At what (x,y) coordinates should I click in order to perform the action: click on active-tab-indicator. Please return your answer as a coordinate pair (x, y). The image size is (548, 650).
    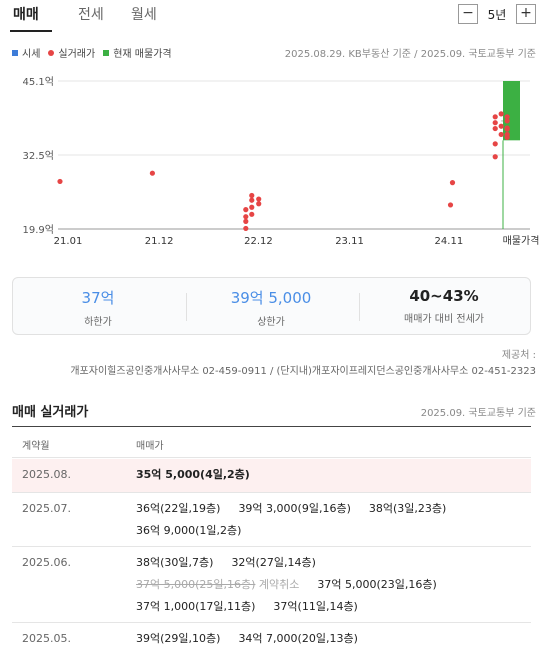
    Looking at the image, I should click on (31, 31).